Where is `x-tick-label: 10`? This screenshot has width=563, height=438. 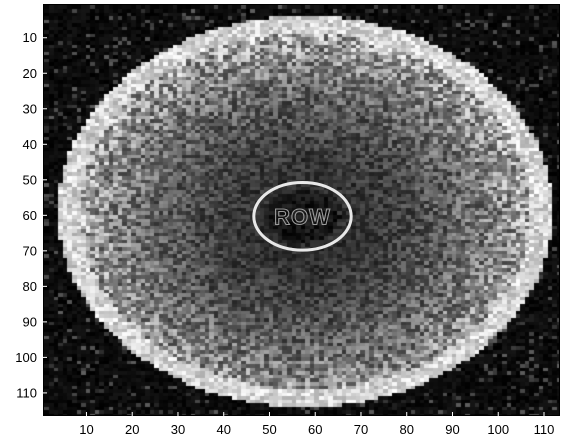 x-tick-label: 10 is located at coordinates (86, 429).